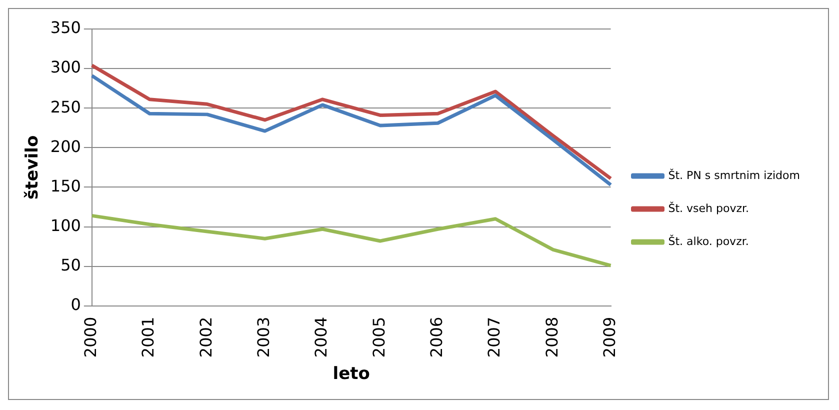  What do you see at coordinates (321, 337) in the screenshot?
I see `x-tick-label: 2004` at bounding box center [321, 337].